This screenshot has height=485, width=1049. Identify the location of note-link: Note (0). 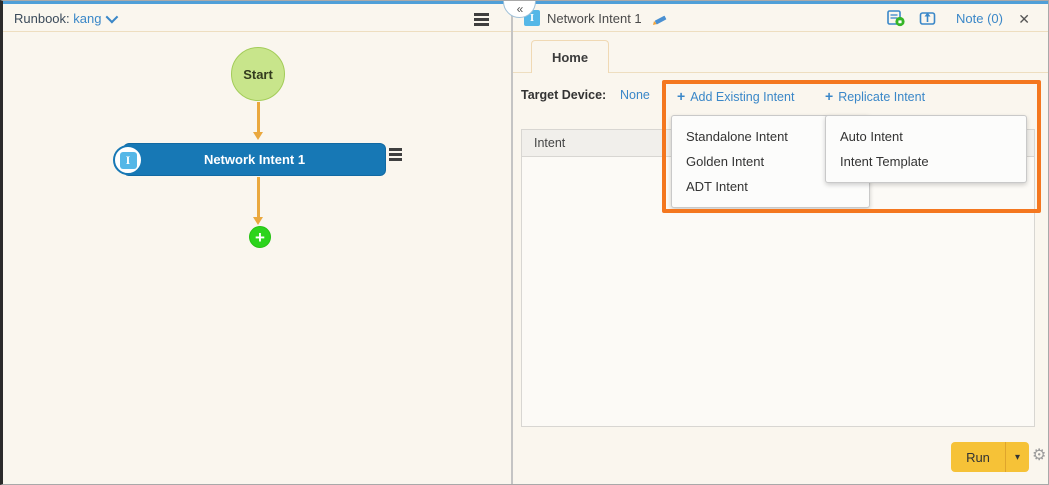
(979, 18).